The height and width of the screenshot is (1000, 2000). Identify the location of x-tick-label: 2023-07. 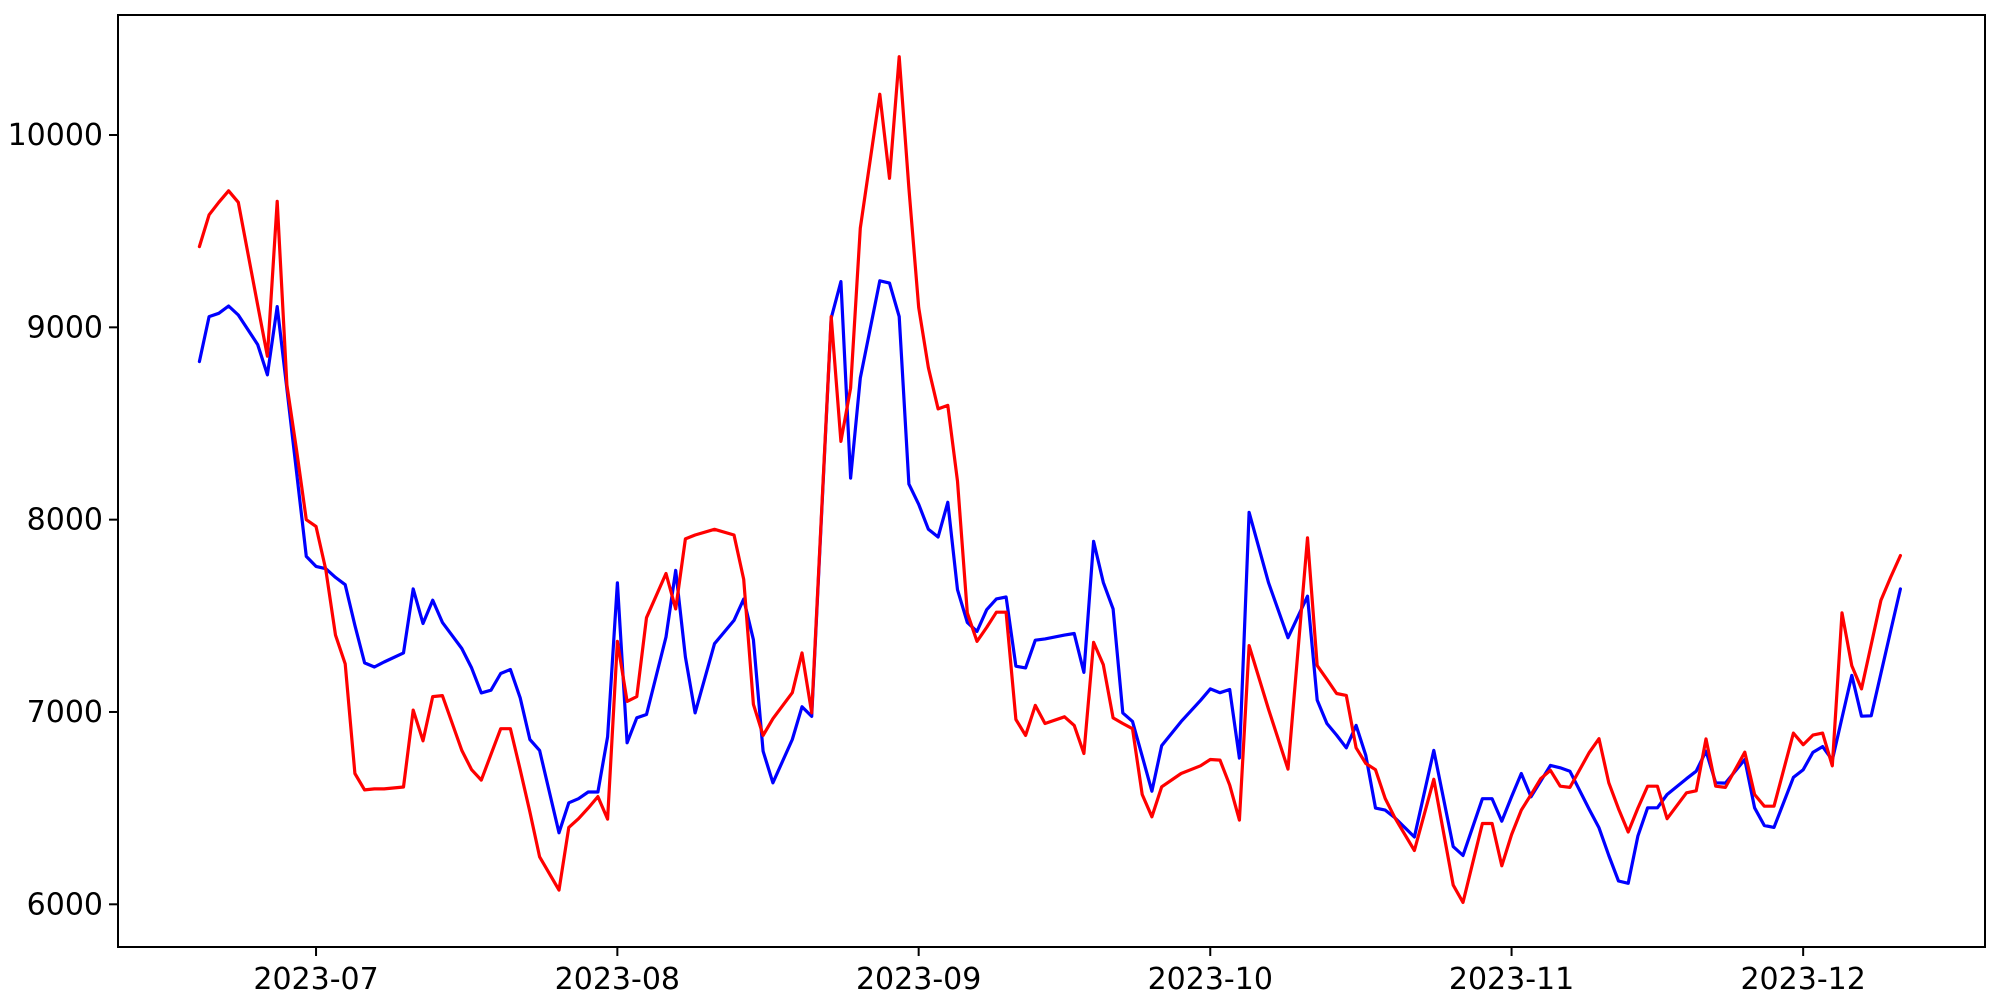
(315, 979).